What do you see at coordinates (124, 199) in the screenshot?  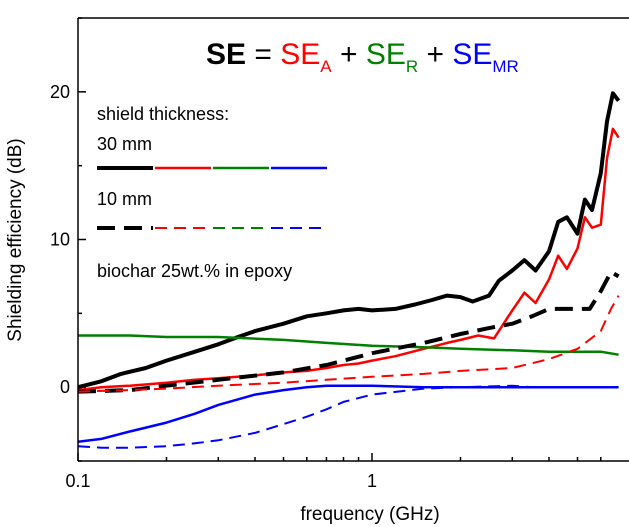 I see `thick10-label: 10 mm` at bounding box center [124, 199].